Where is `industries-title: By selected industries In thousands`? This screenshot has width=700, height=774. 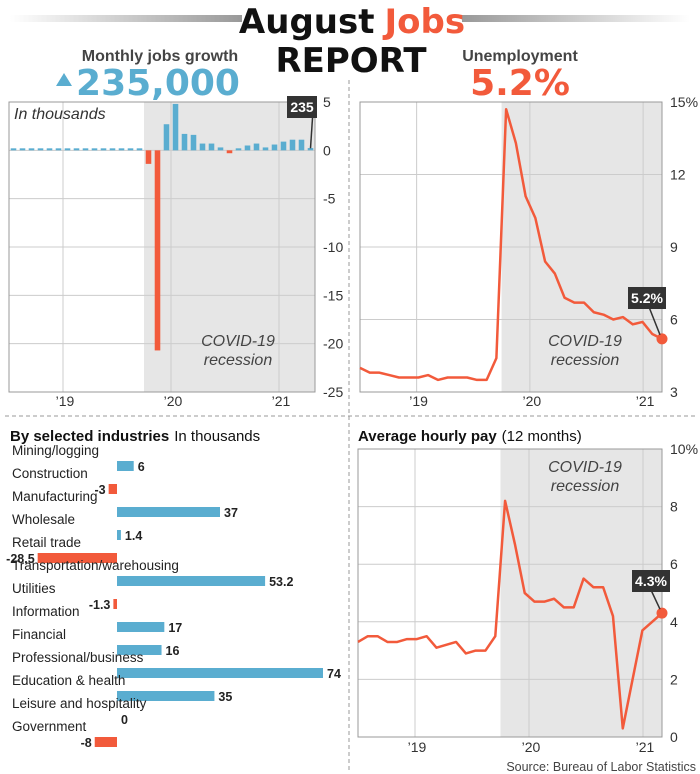 industries-title: By selected industries In thousands is located at coordinates (135, 436).